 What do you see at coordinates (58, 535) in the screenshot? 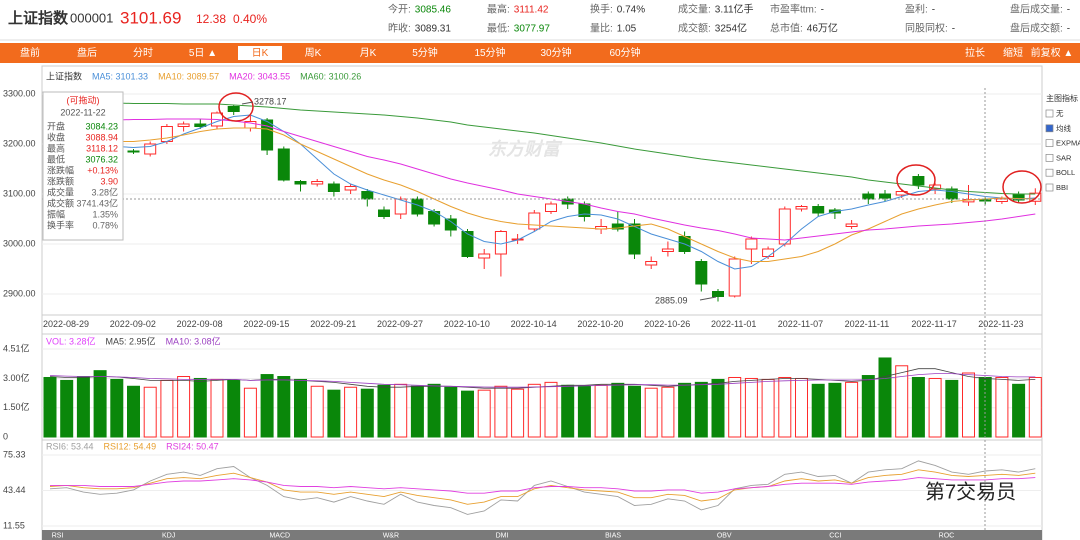
I see `indicator-tab: RSI` at bounding box center [58, 535].